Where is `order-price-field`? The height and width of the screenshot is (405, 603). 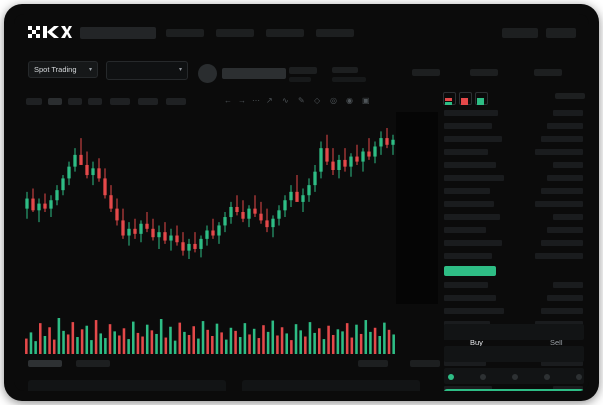
order-price-field is located at coordinates (514, 332).